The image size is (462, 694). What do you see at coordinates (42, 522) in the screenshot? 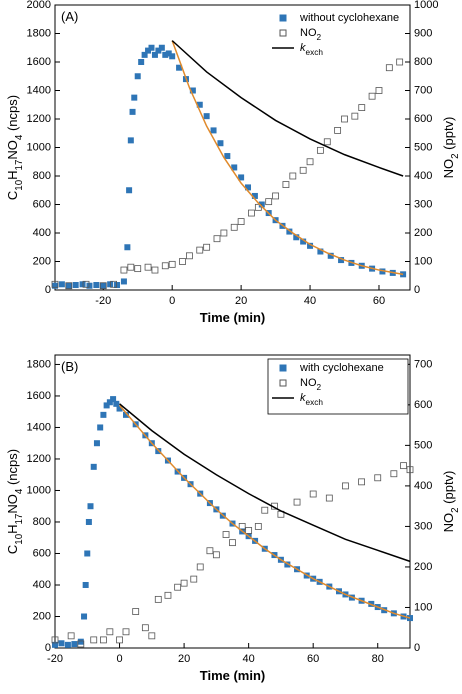
I see `y-tick-label: 800` at bounding box center [42, 522].